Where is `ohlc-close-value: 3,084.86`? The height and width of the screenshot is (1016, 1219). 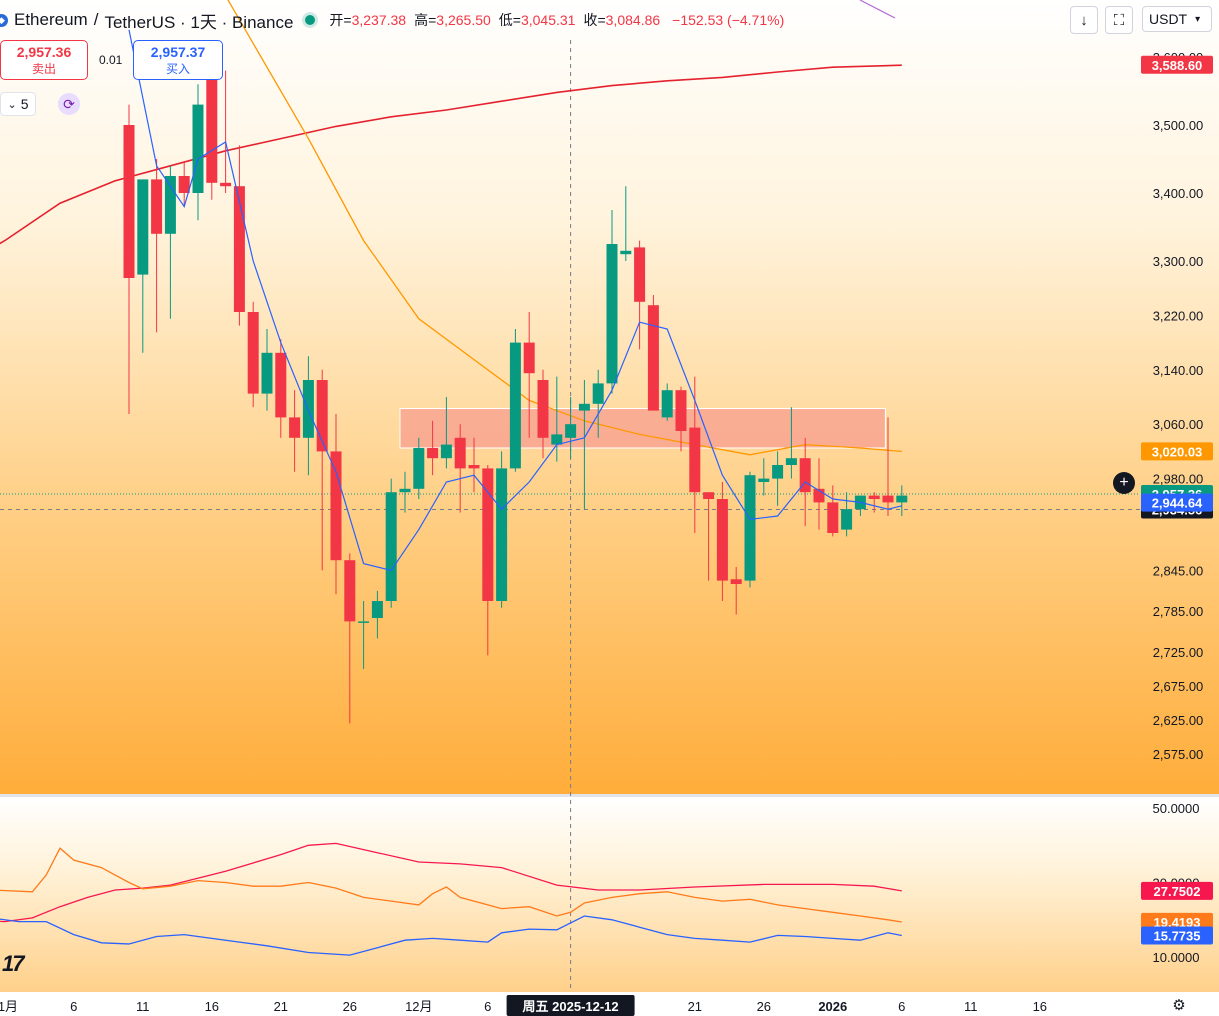
ohlc-close-value: 3,084.86 is located at coordinates (633, 20).